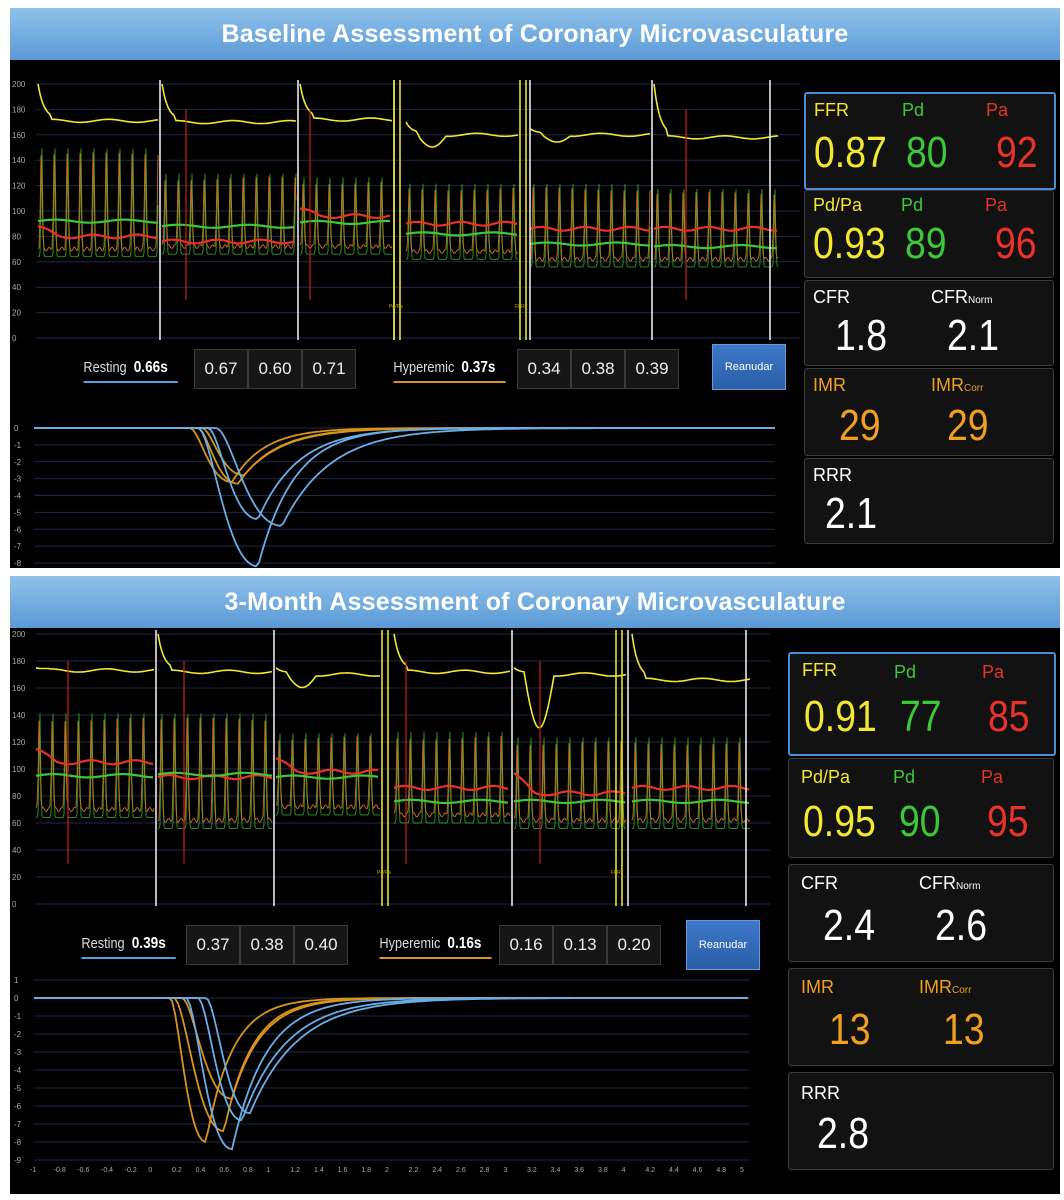  Describe the element at coordinates (993, 672) in the screenshot. I see `pa-label: Pa` at that location.